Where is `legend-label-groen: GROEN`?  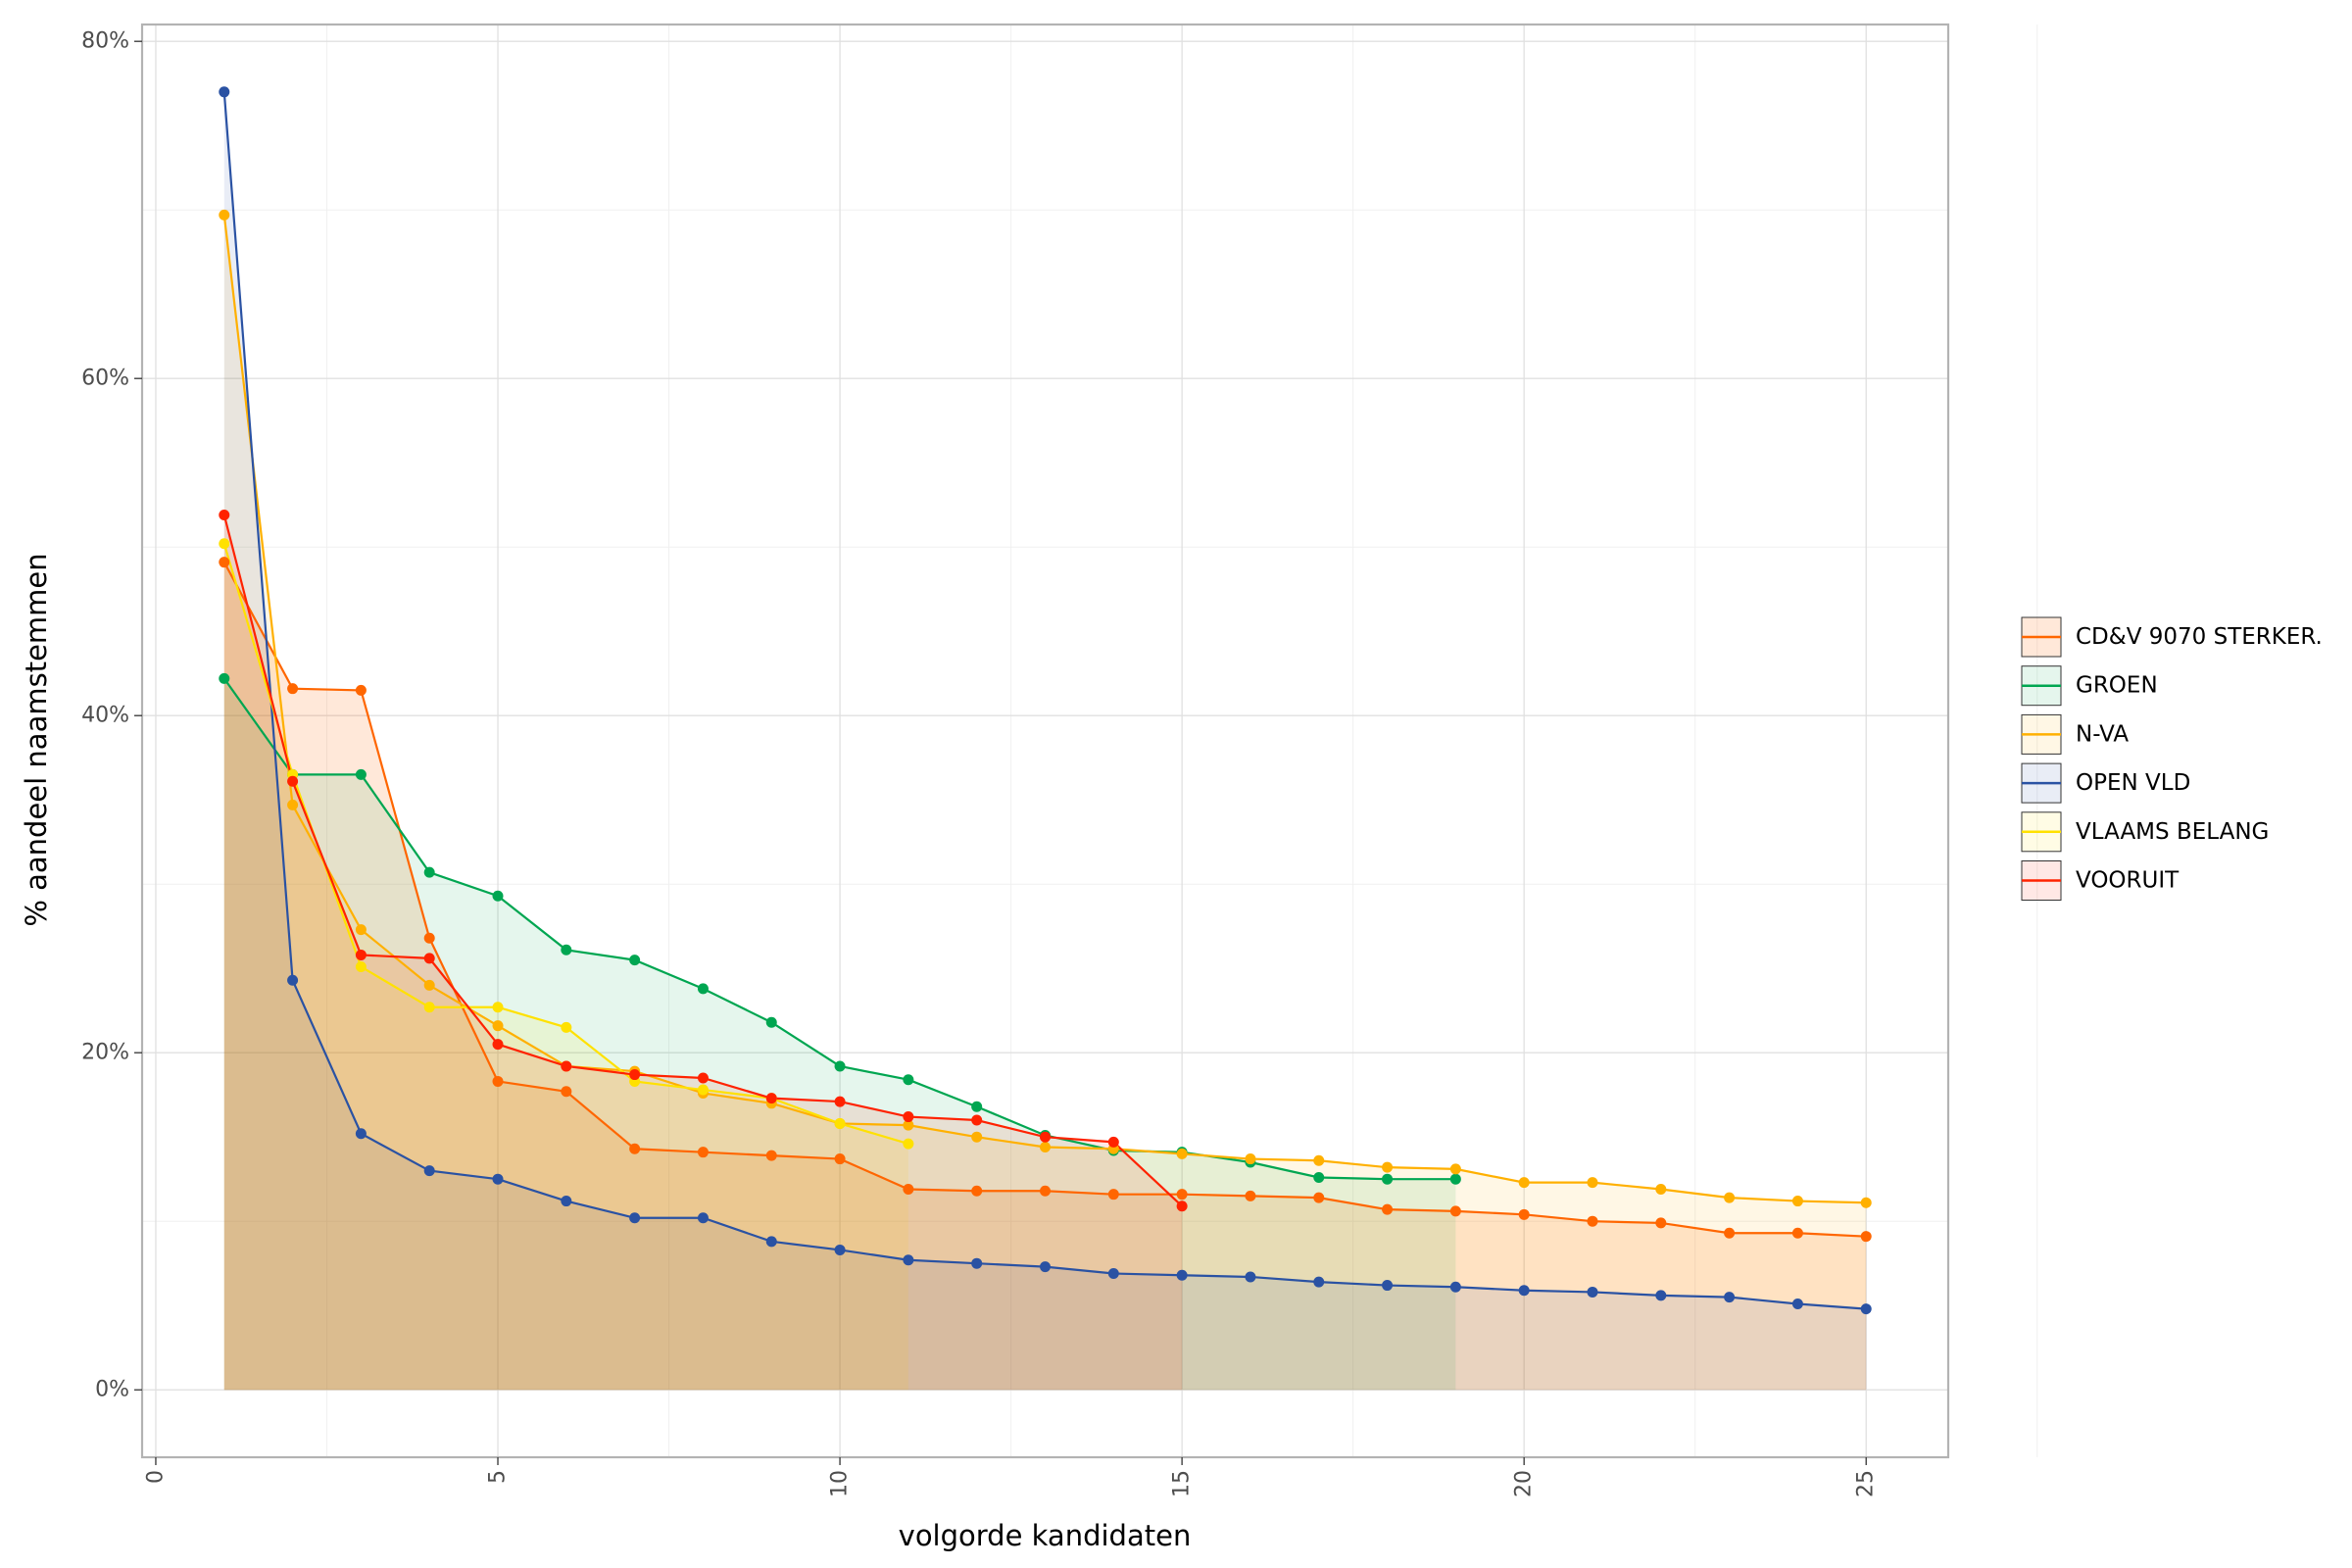
legend-label-groen: GROEN is located at coordinates (2117, 686).